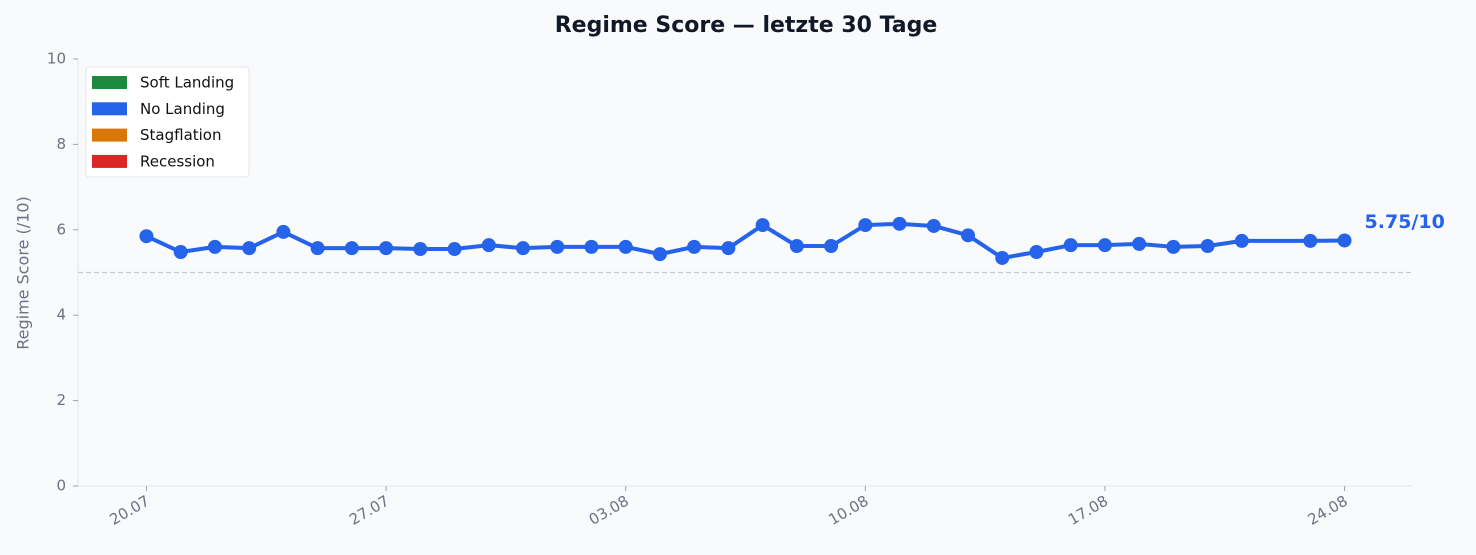  What do you see at coordinates (23, 273) in the screenshot?
I see `y-axis-label: Regime Score (/10)` at bounding box center [23, 273].